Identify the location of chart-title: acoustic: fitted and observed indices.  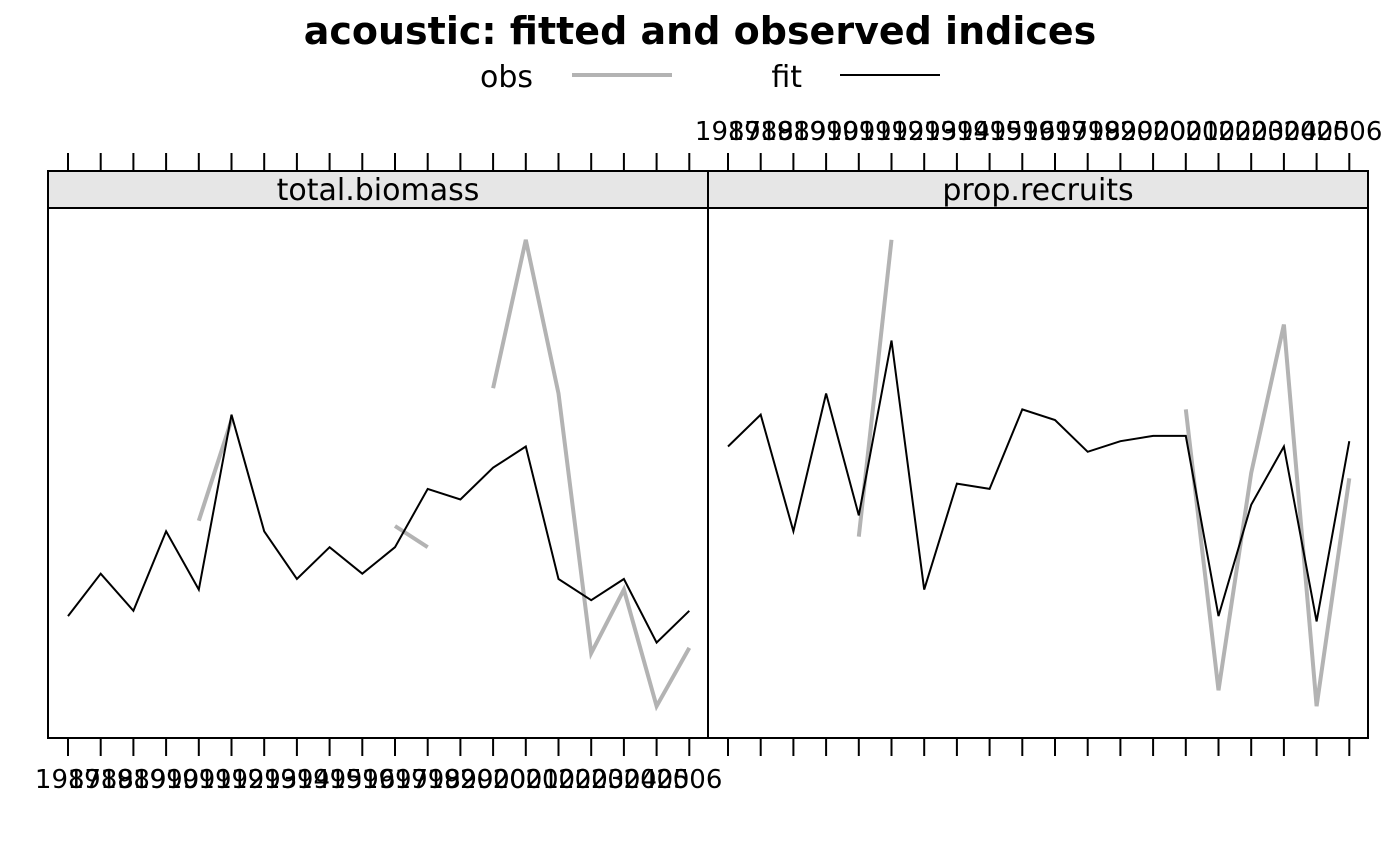
(700, 31).